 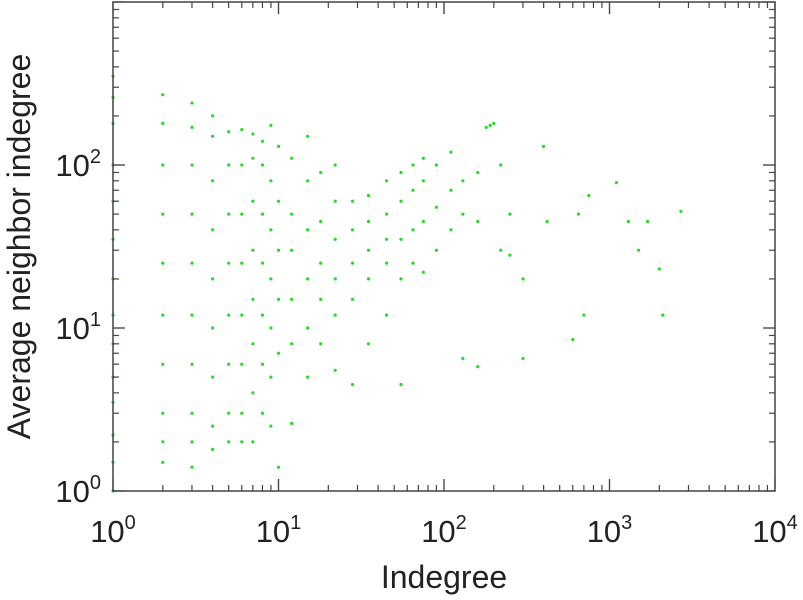 What do you see at coordinates (113, 530) in the screenshot?
I see `x-tick-label: 10⁰` at bounding box center [113, 530].